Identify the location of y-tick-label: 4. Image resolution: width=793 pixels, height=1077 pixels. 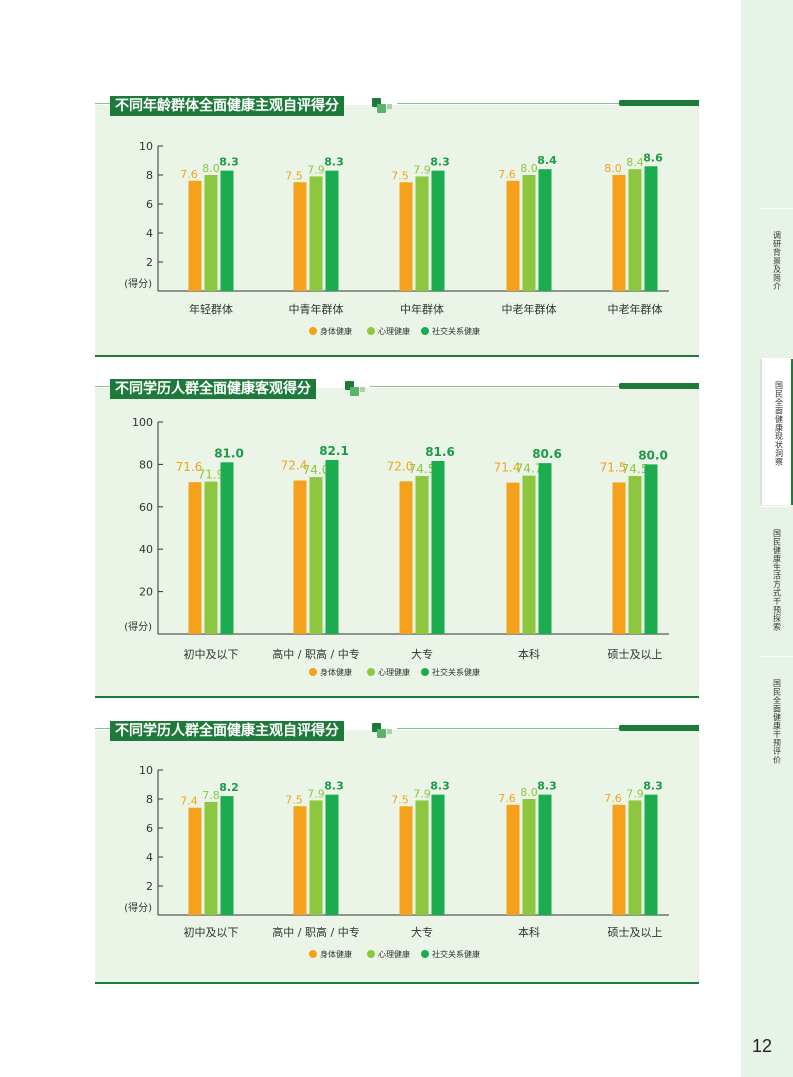
(149, 857).